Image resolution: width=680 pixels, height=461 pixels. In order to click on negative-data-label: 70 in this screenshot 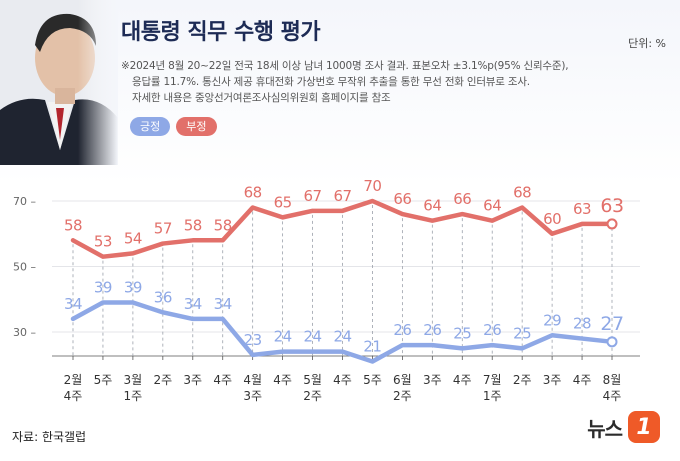, I will do `click(372, 186)`.